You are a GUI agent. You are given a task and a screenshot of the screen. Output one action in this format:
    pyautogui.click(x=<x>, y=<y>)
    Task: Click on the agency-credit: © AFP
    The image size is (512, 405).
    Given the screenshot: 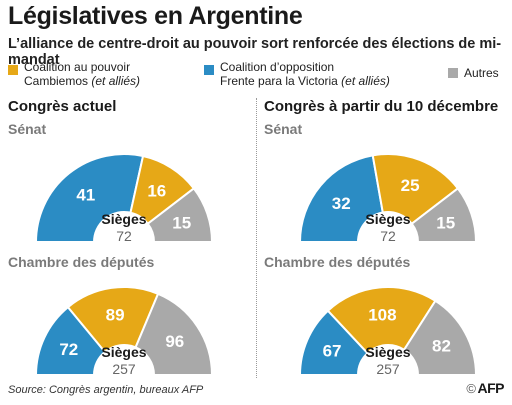 What is the action you would take?
    pyautogui.click(x=485, y=388)
    